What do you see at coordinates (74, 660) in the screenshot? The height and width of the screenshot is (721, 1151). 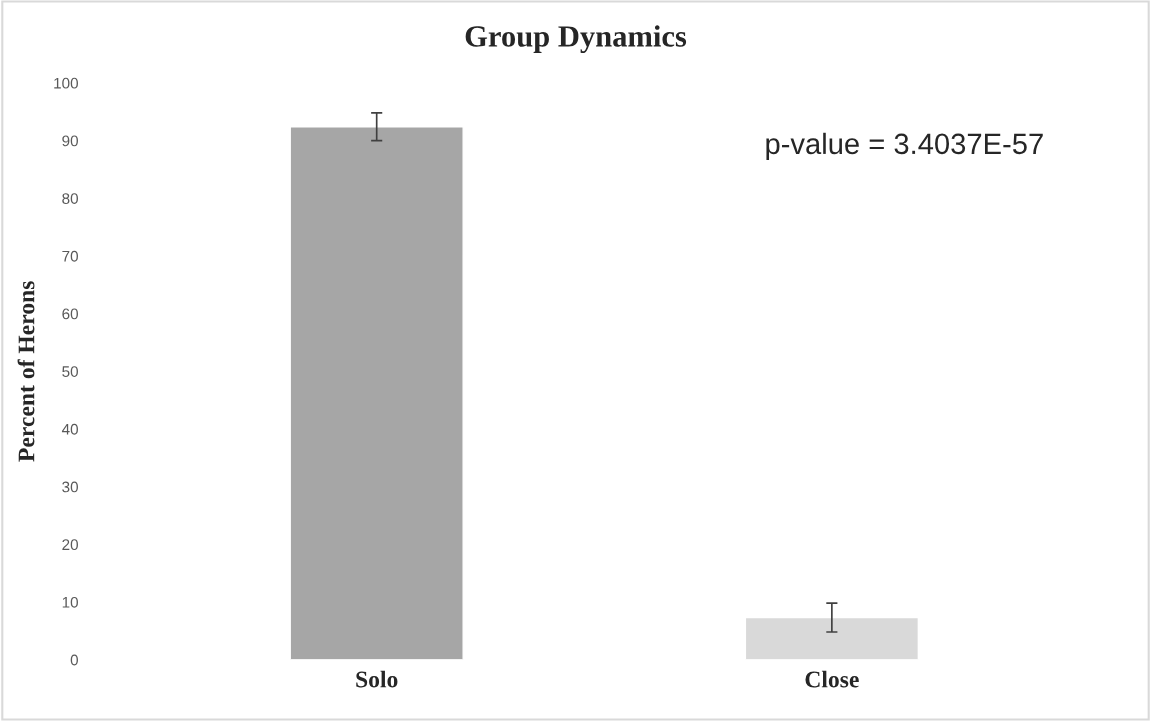 I see `y-tick-label: 0` at bounding box center [74, 660].